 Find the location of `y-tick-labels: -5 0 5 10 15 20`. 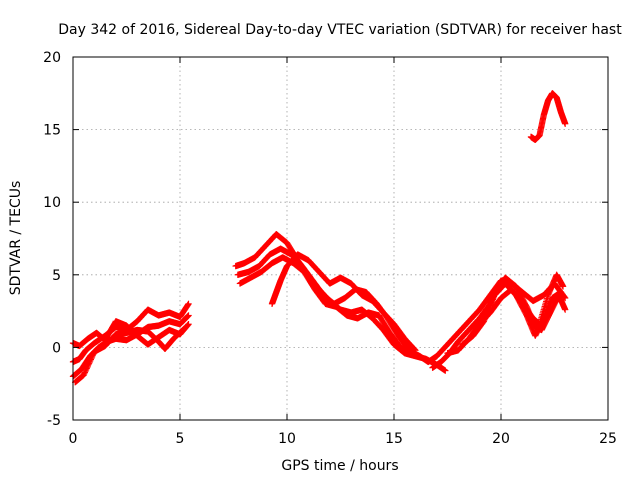

y-tick-labels: -5 0 5 10 15 20 is located at coordinates (52, 239).